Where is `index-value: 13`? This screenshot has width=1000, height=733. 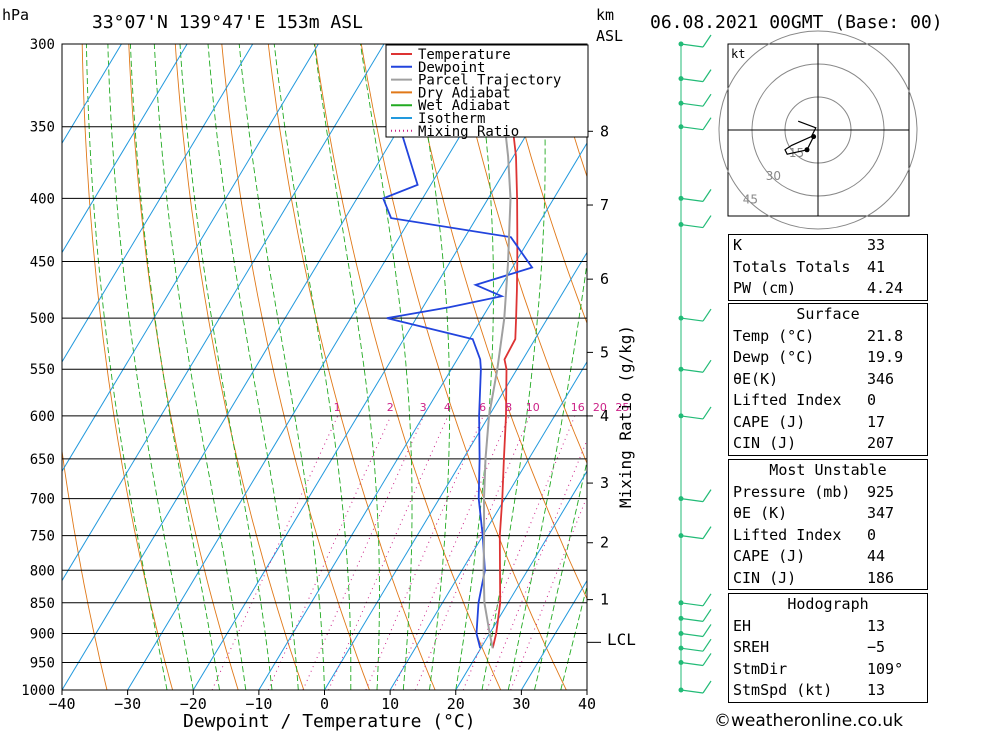 index-value: 13 is located at coordinates (876, 625).